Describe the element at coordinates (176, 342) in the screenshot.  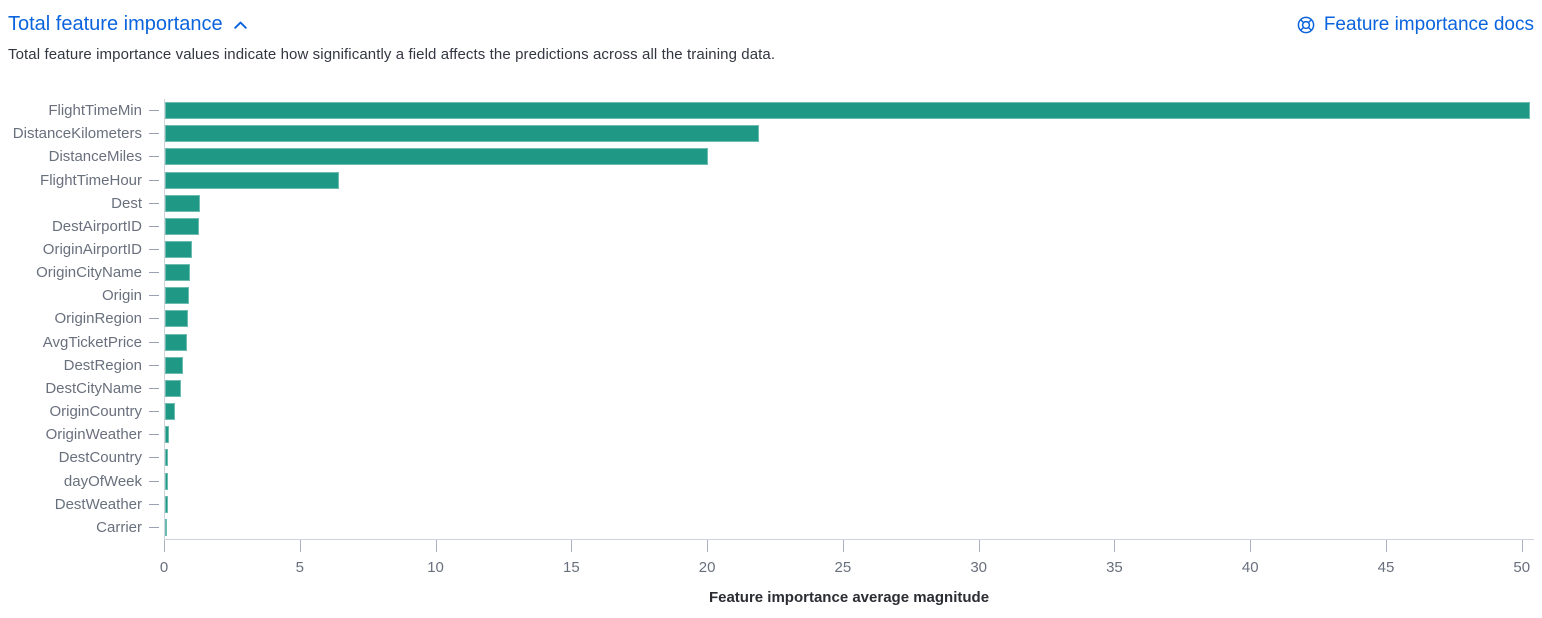
I see `bar-AvgTicketPrice` at that location.